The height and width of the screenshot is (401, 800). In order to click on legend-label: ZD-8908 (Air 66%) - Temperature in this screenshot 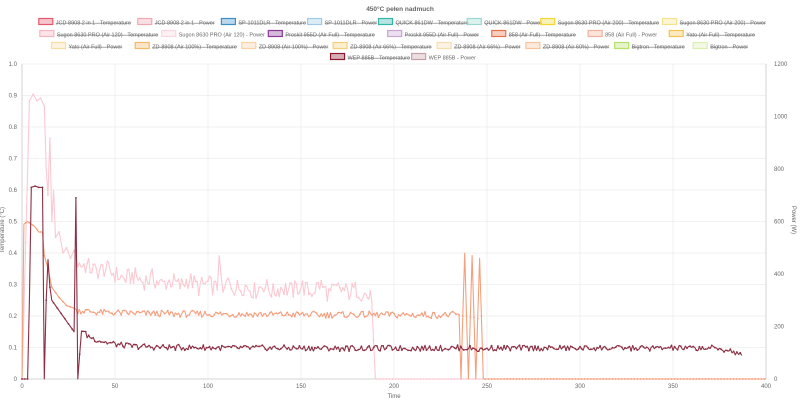, I will do `click(391, 48)`.